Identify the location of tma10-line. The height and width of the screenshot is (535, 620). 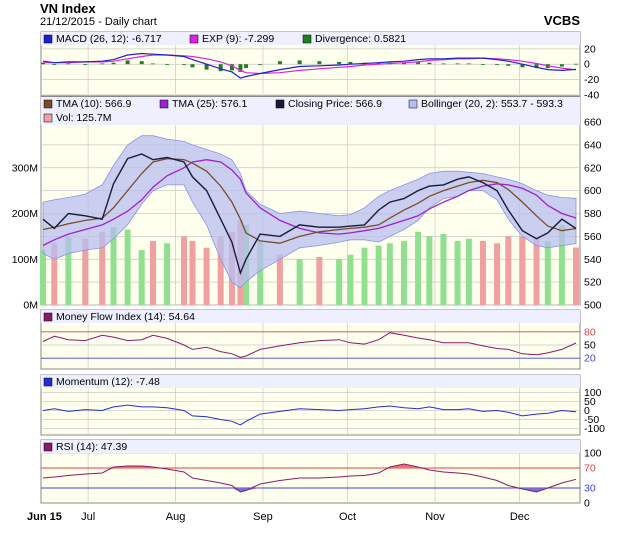
(309, 200).